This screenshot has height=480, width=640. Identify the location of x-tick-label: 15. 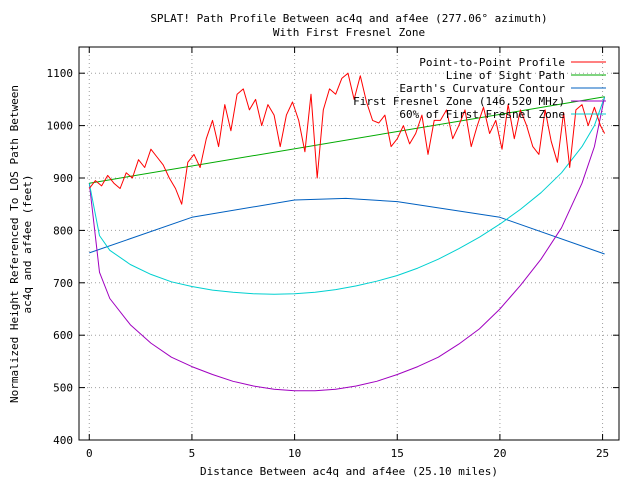
(397, 453).